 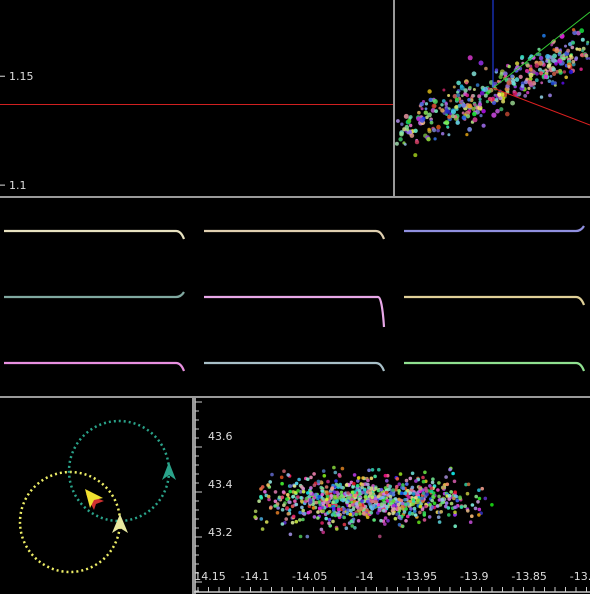 I want to click on orbit-panel, so click(x=96, y=496).